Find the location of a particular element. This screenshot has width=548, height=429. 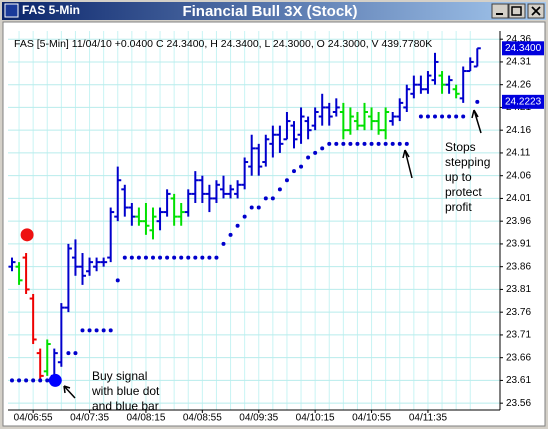

x-tick-label: 04/06:55 is located at coordinates (33, 418).